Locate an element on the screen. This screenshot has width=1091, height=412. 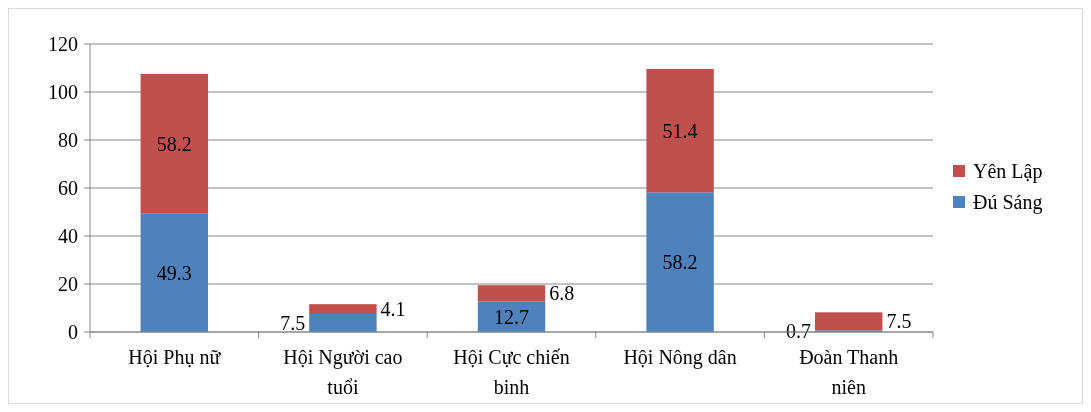
x-tick-label: Đoàn Thanh niên is located at coordinates (849, 372).